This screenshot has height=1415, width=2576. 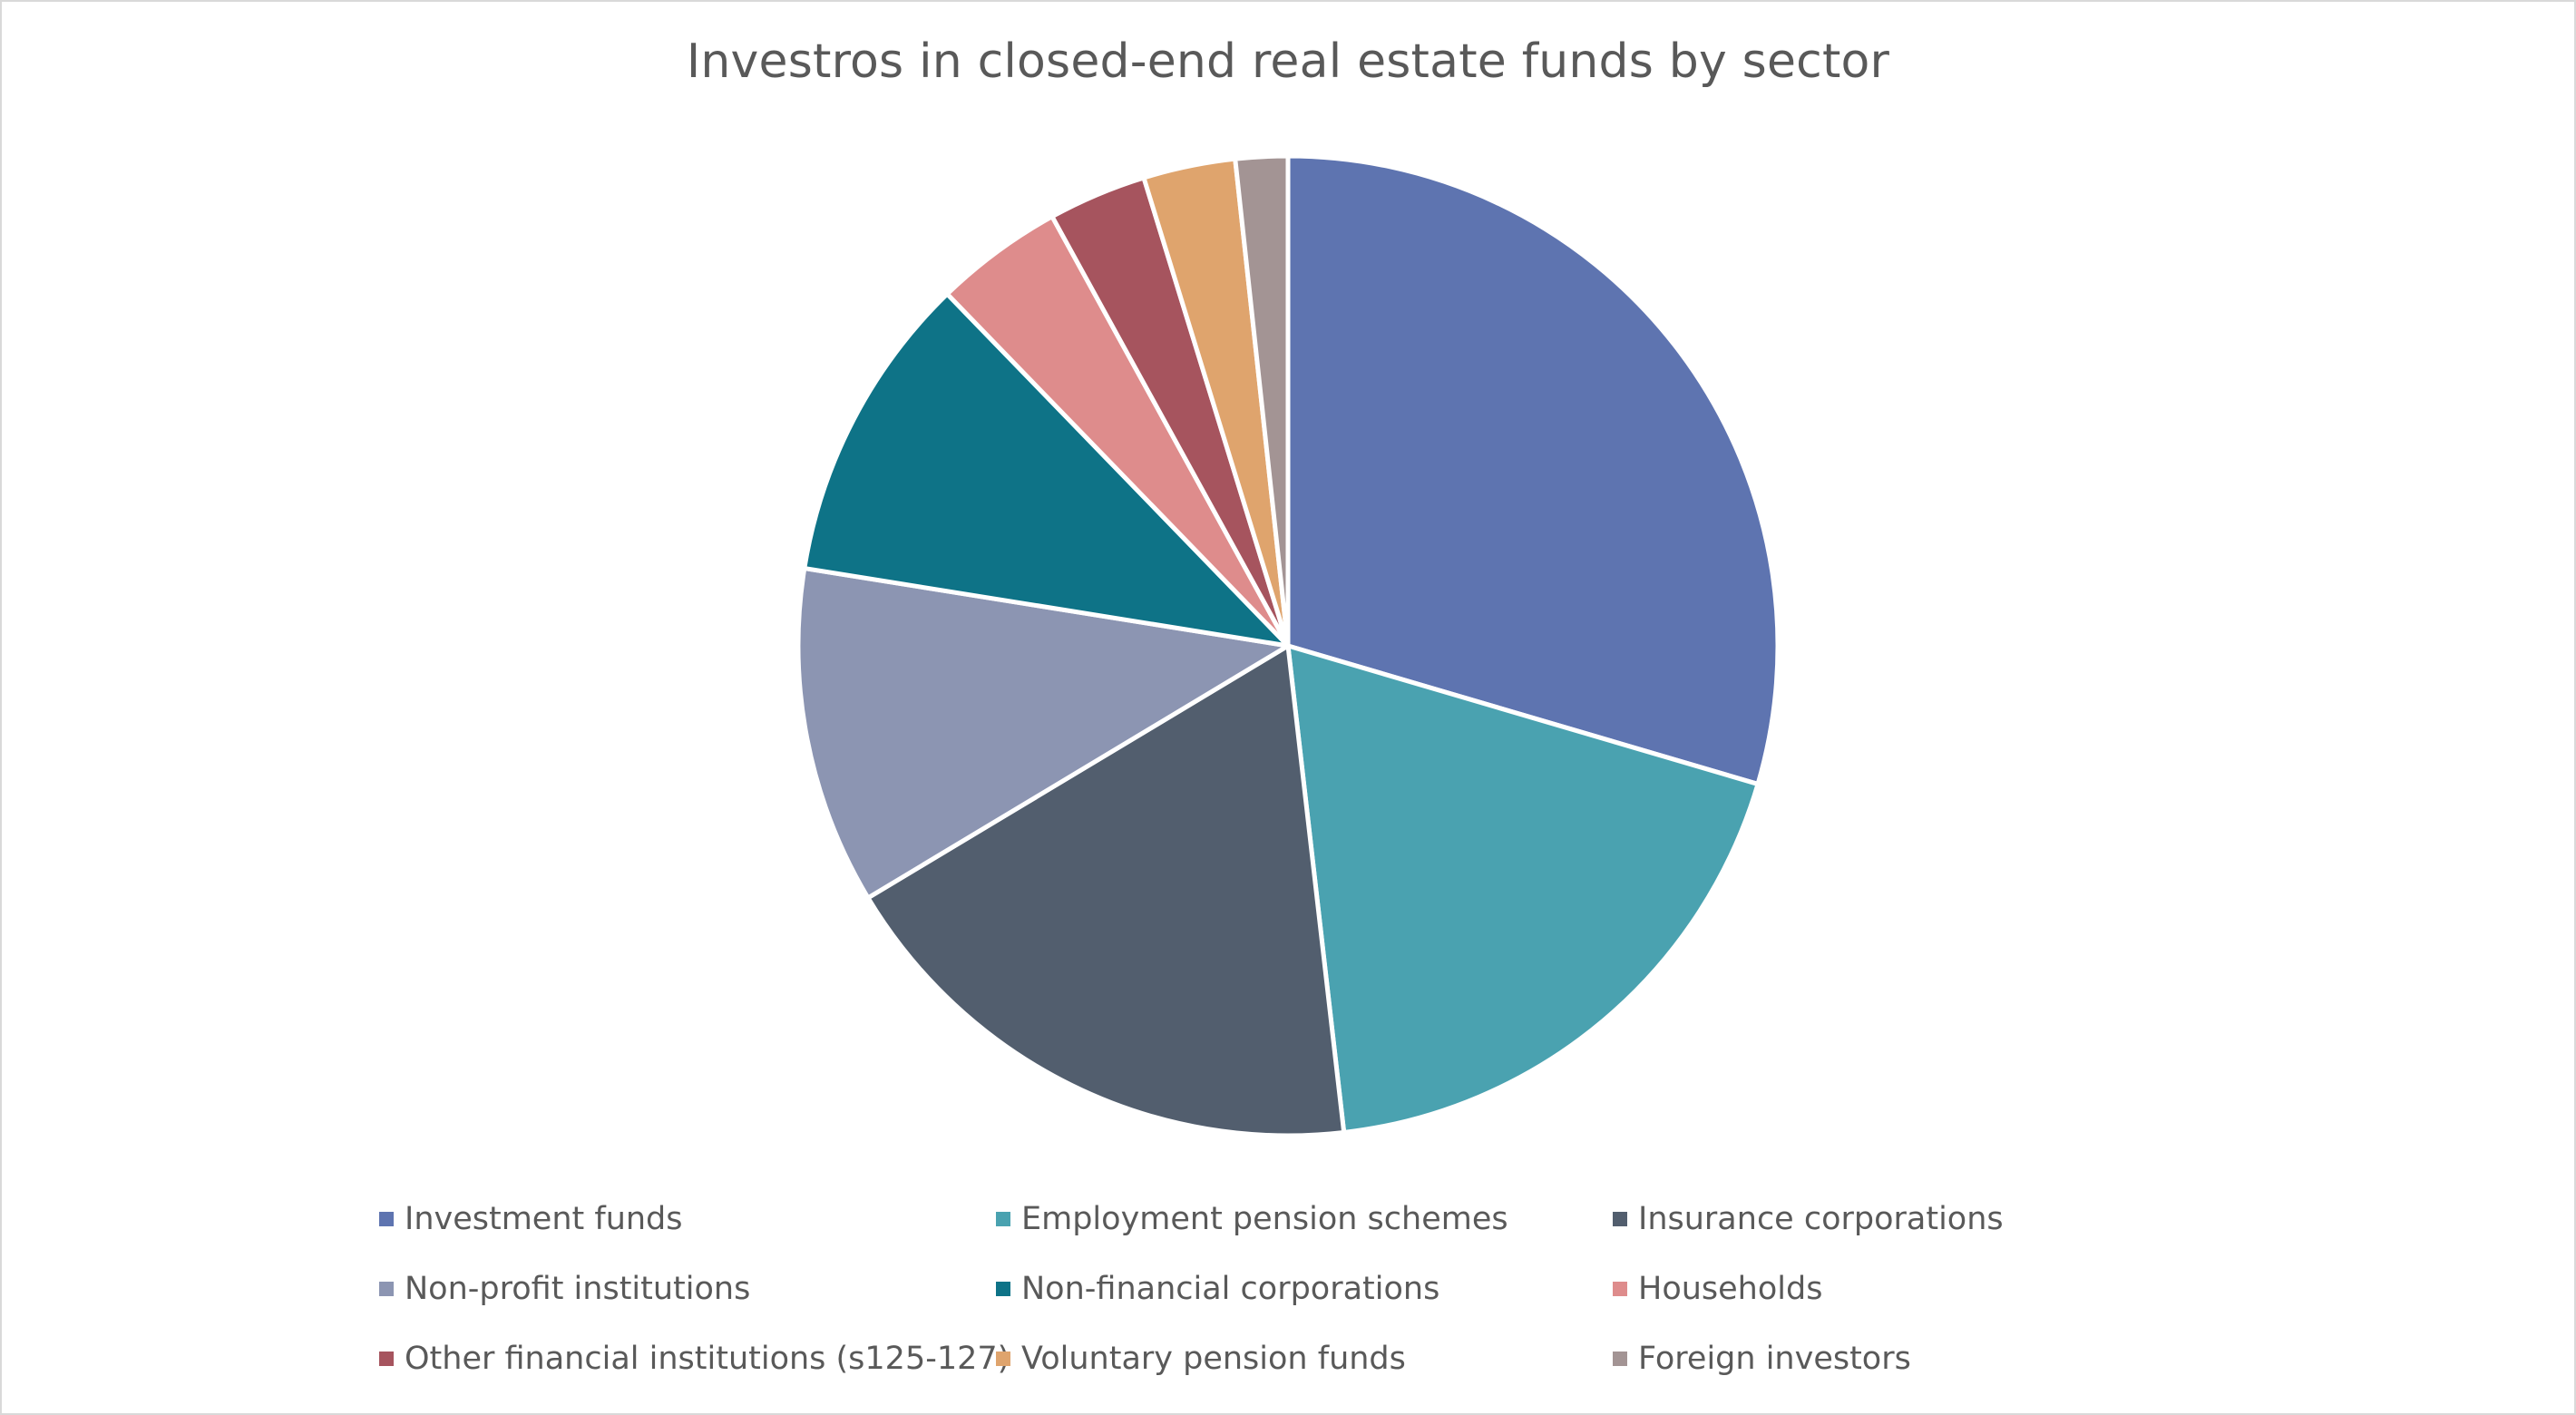 I want to click on legend-label: Non-profit institutions, so click(x=578, y=1289).